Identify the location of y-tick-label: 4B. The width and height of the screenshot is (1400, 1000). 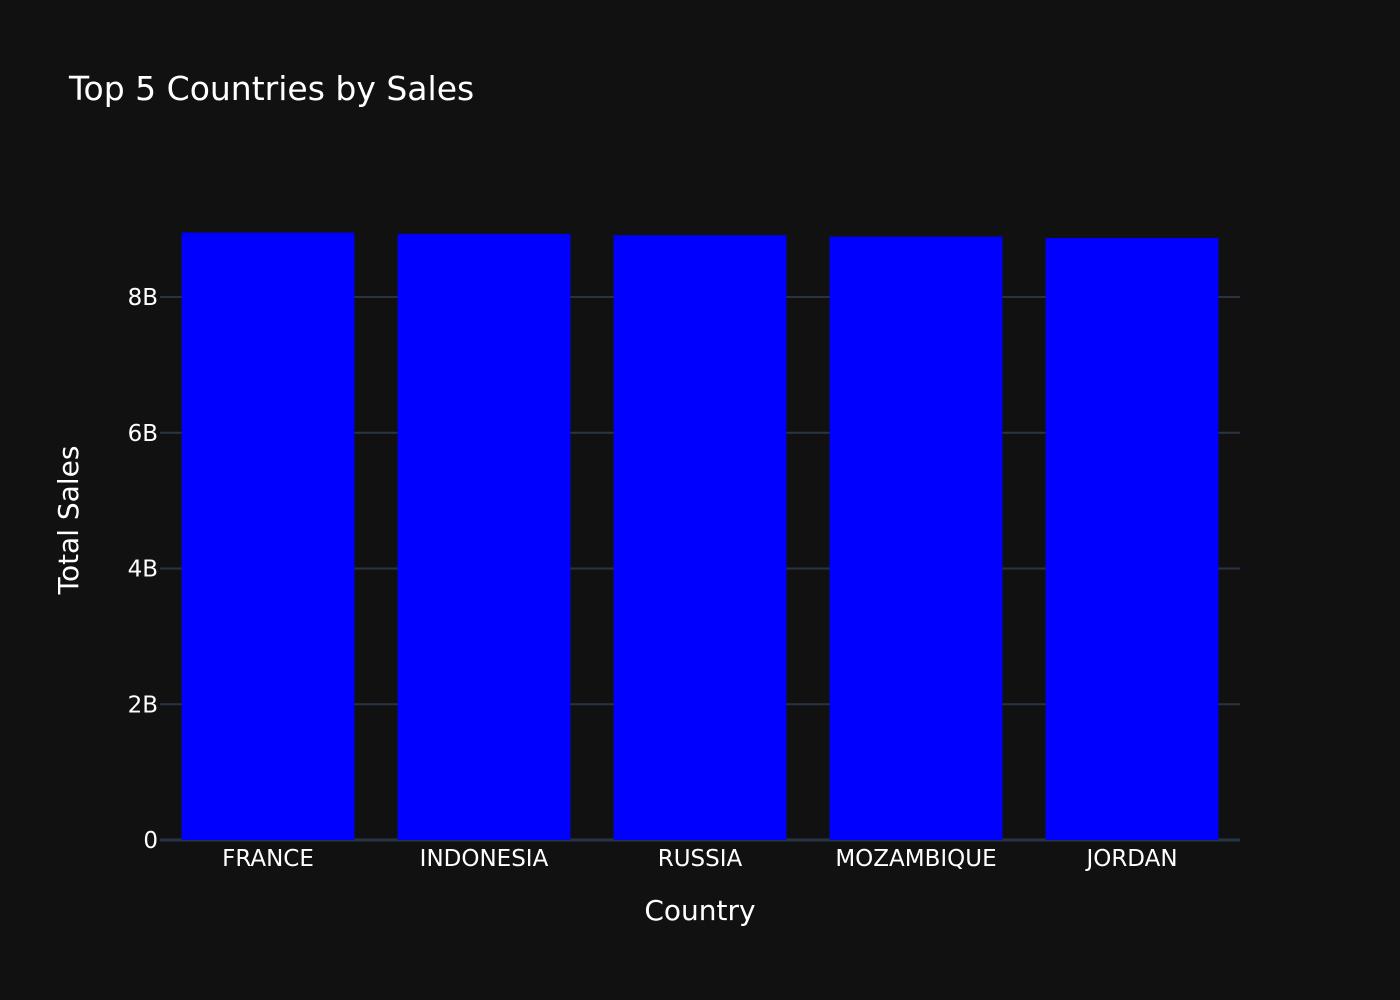
(143, 570).